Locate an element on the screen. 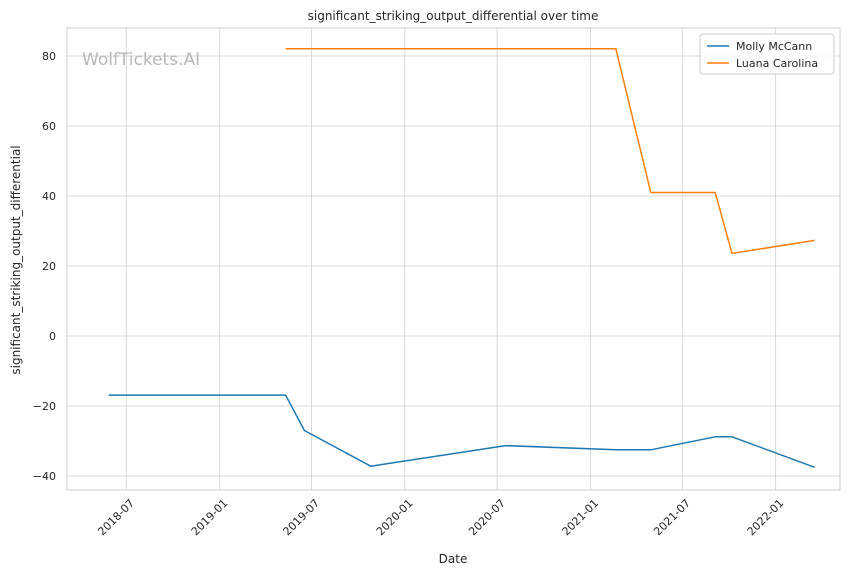  legend: Molly McCann Luana Carolina is located at coordinates (767, 54).